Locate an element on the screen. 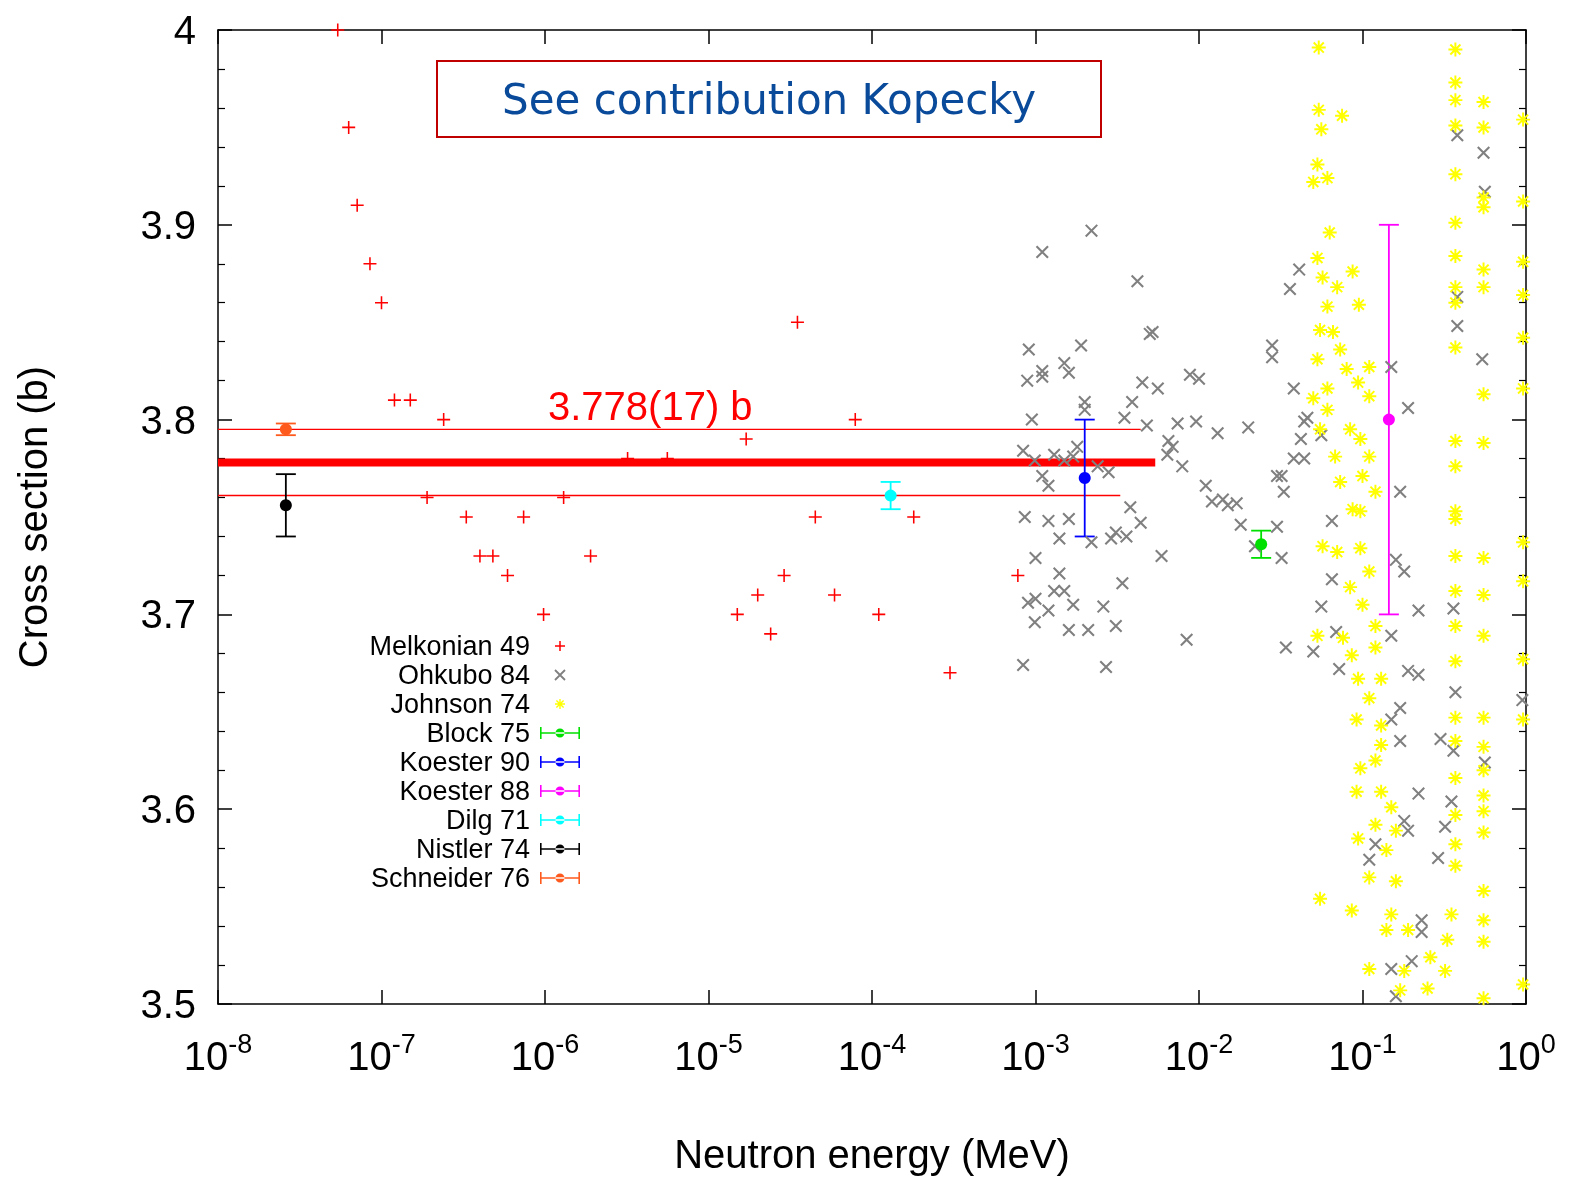  legend-label: Dilg 71 is located at coordinates (487, 820).